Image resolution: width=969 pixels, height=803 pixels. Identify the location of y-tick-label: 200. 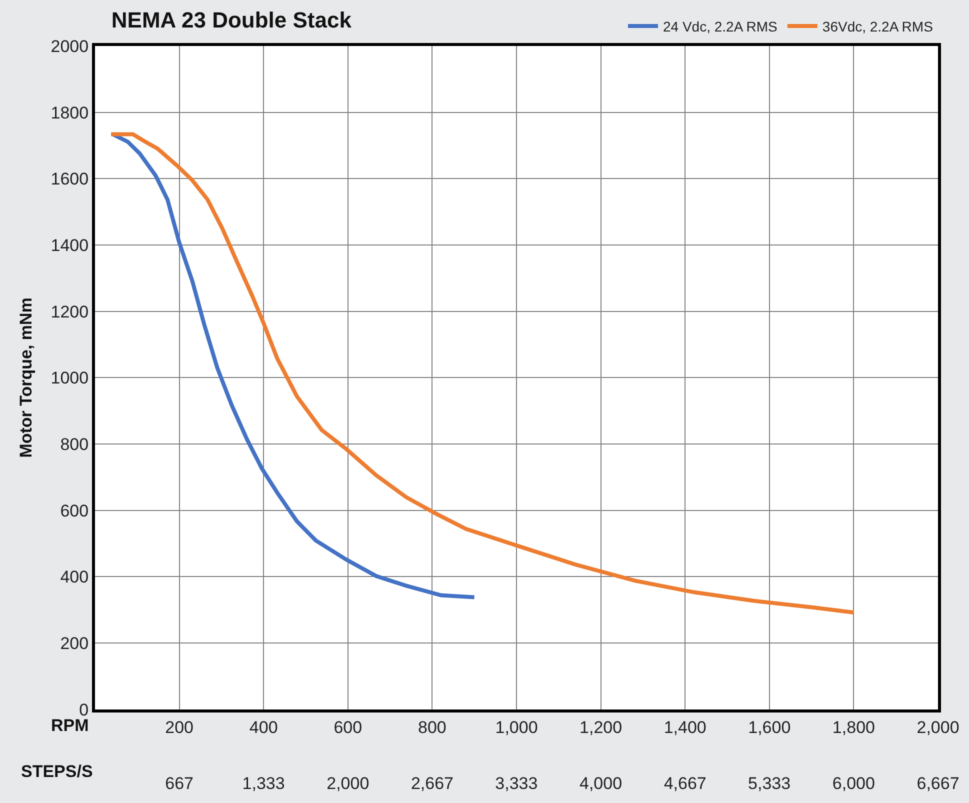
(74, 643).